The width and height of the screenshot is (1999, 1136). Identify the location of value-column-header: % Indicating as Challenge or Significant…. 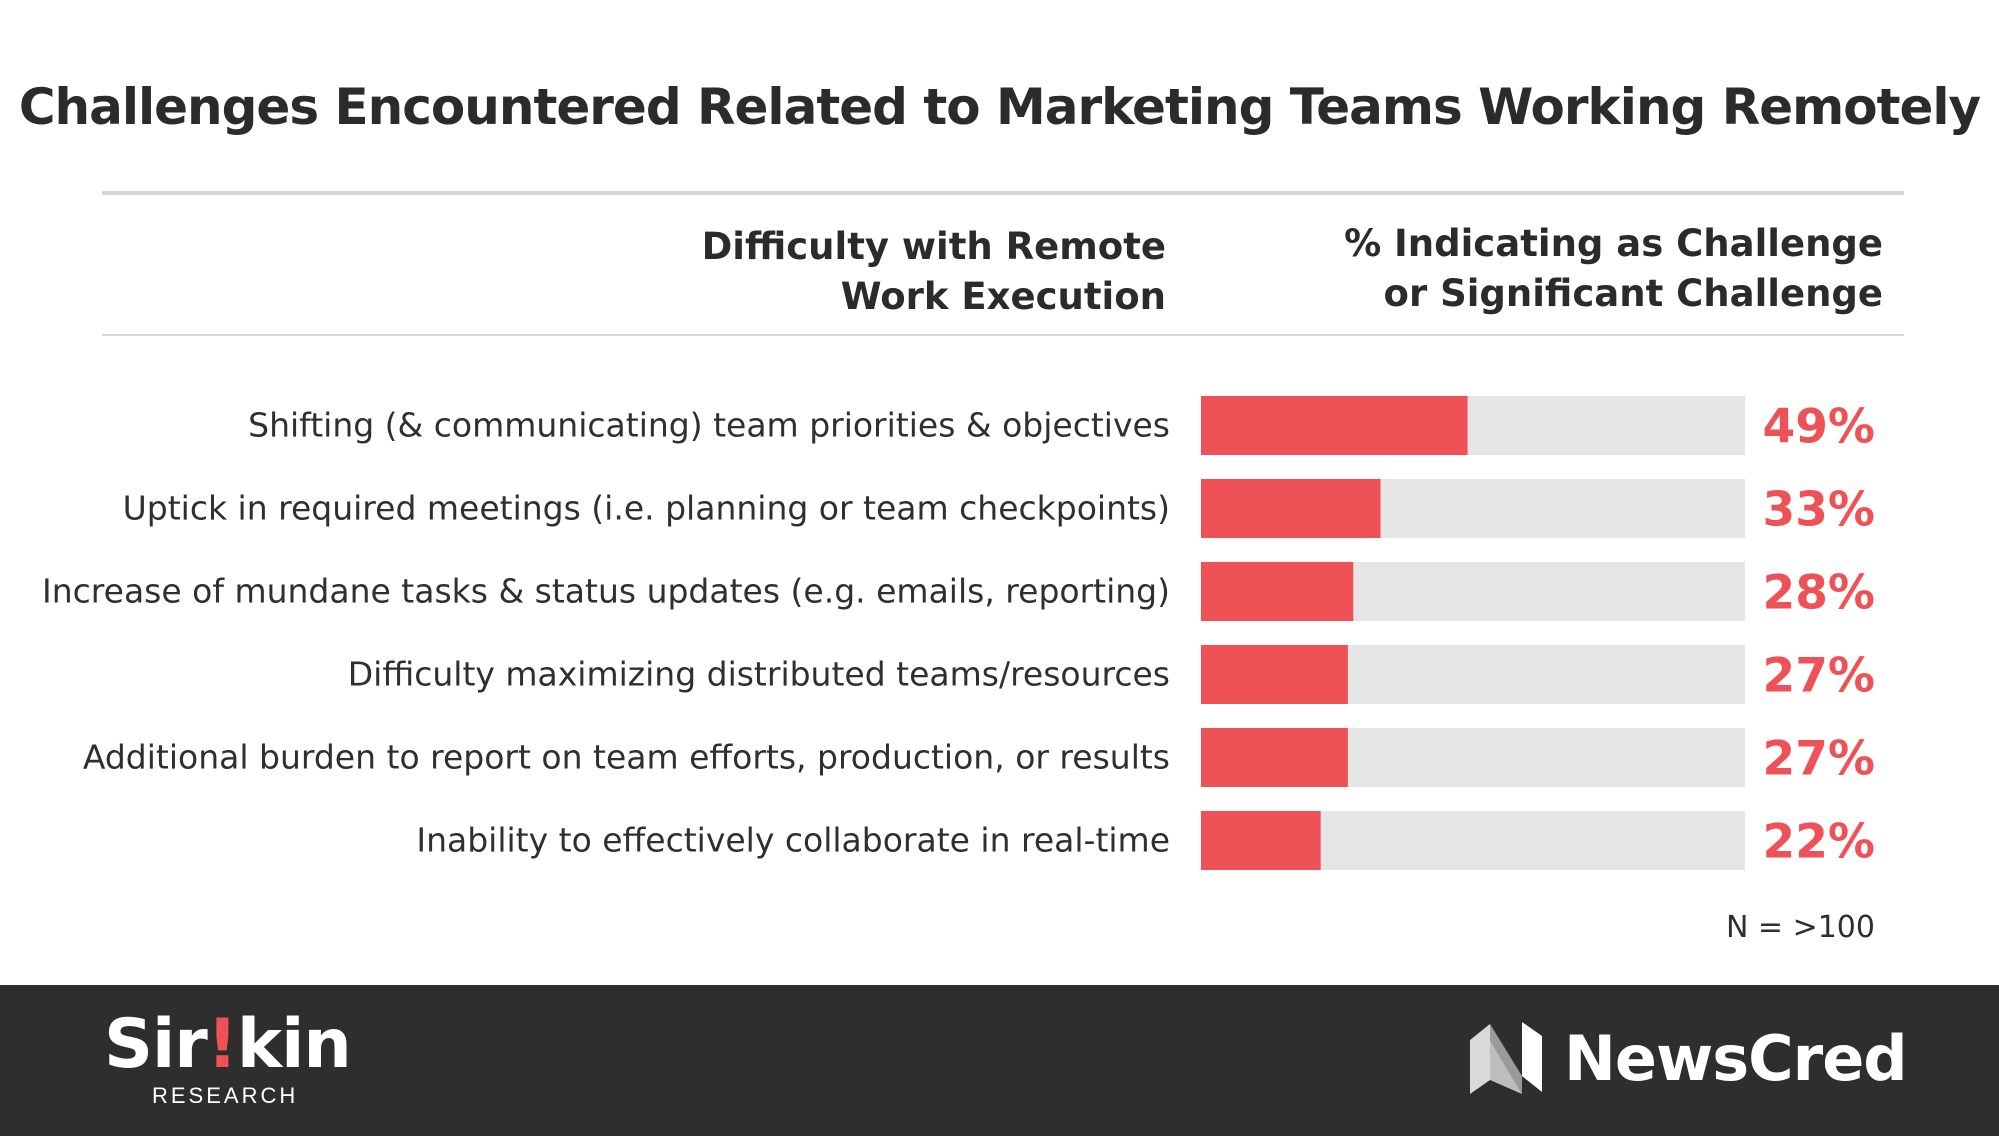
(1613, 269).